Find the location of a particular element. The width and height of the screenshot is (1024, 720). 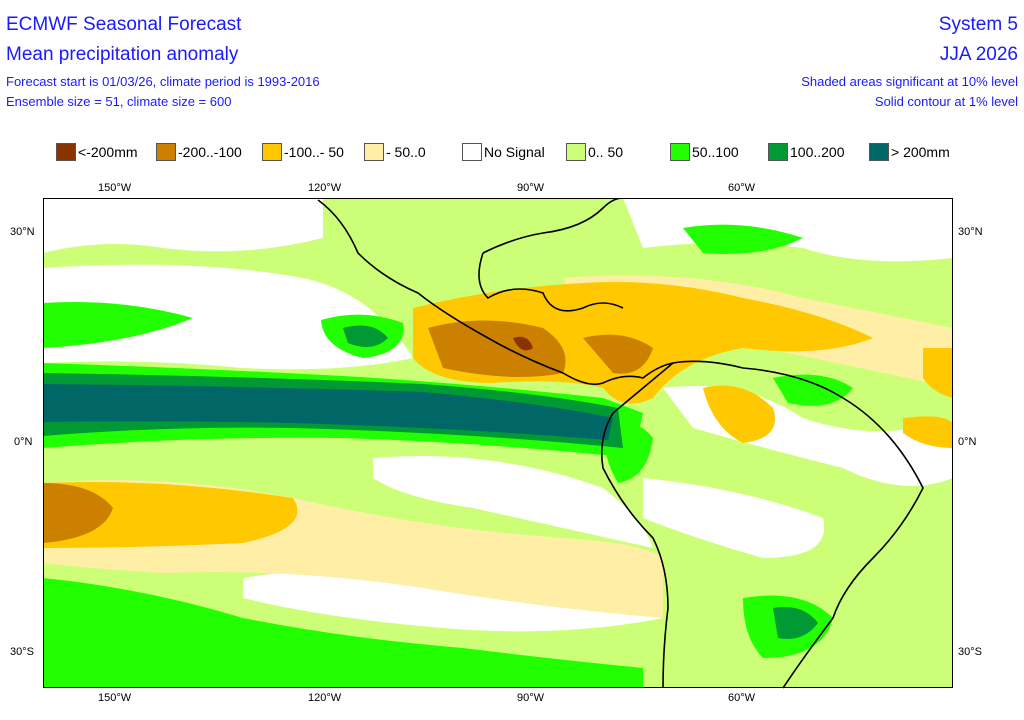

lat-label-right: 30°S is located at coordinates (970, 652).